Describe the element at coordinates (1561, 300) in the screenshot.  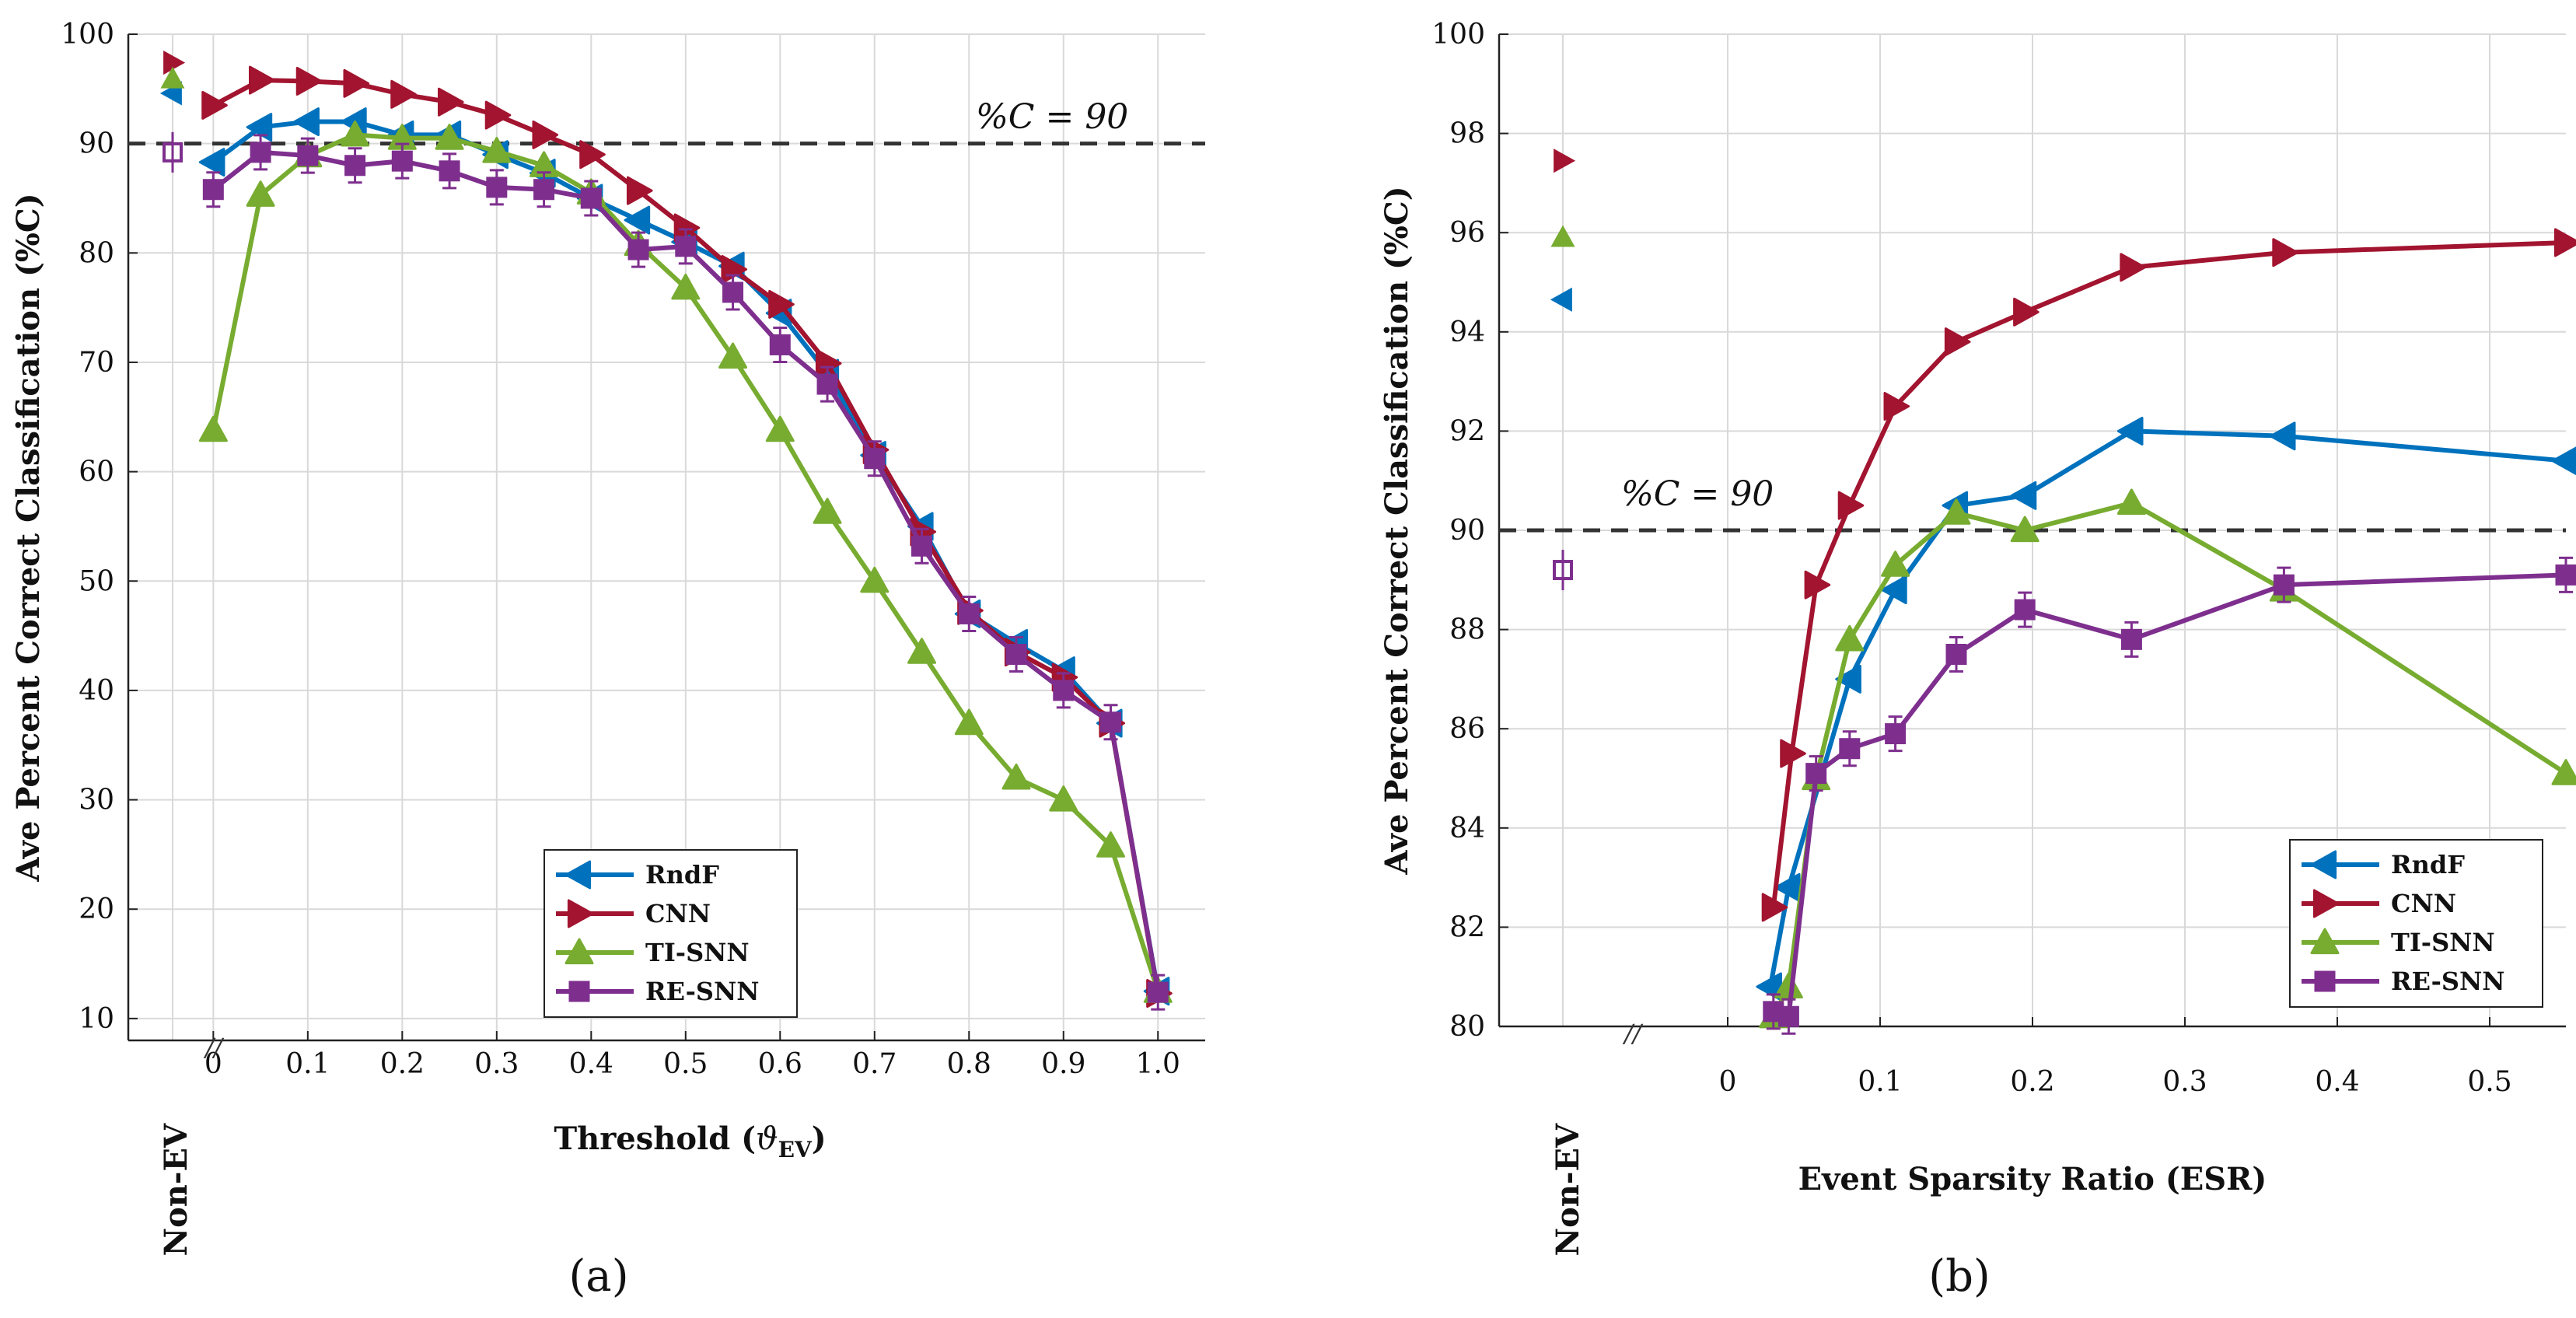
I see `nonev-point-rndf` at that location.